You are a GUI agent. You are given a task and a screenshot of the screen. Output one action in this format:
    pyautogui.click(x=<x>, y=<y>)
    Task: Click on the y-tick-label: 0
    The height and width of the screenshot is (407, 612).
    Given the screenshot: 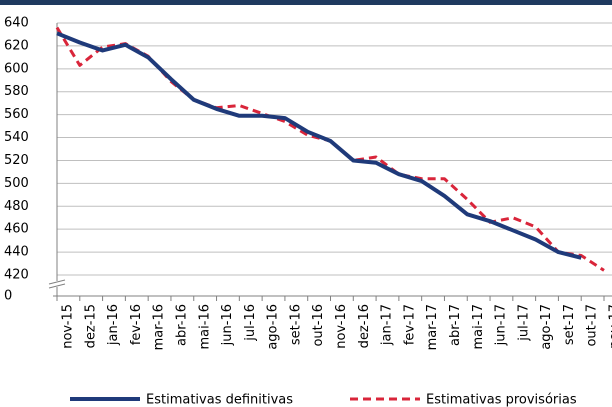 What is the action you would take?
    pyautogui.click(x=8, y=296)
    